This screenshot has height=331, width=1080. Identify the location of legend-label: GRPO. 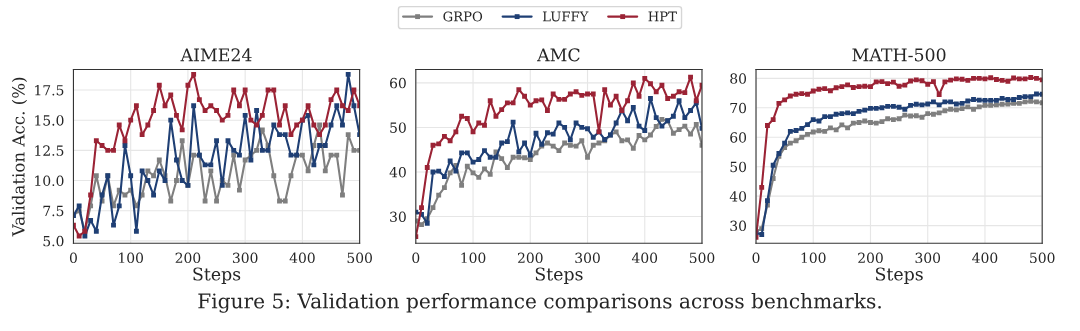
(463, 16).